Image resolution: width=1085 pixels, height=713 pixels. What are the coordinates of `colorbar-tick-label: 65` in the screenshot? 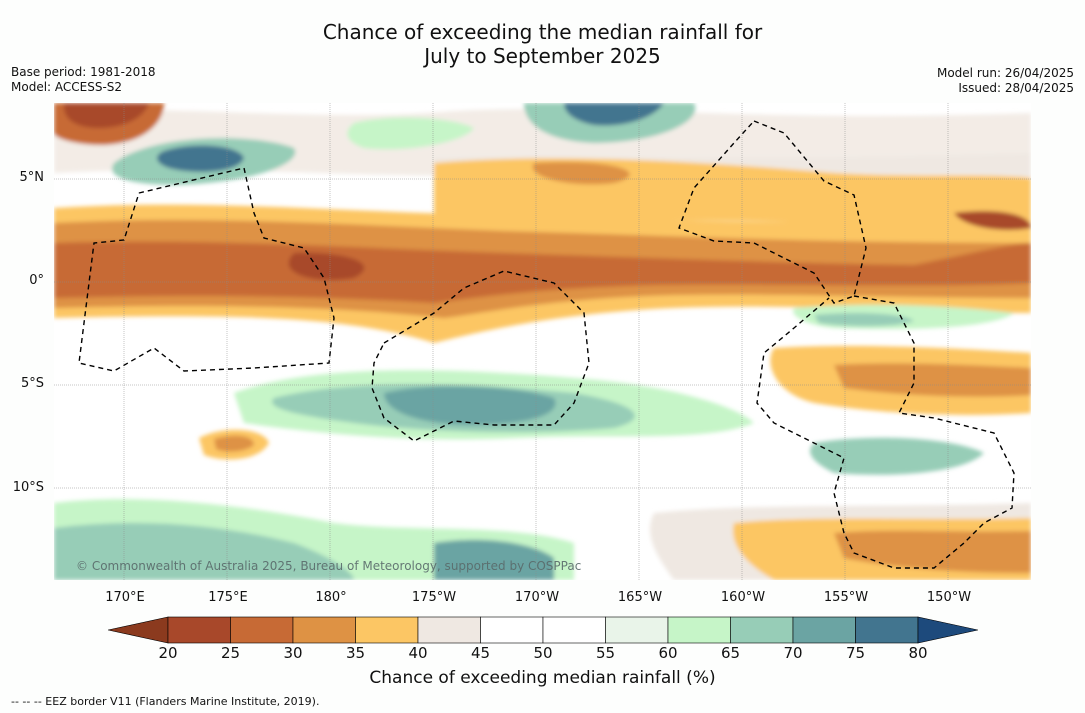 It's located at (730, 653).